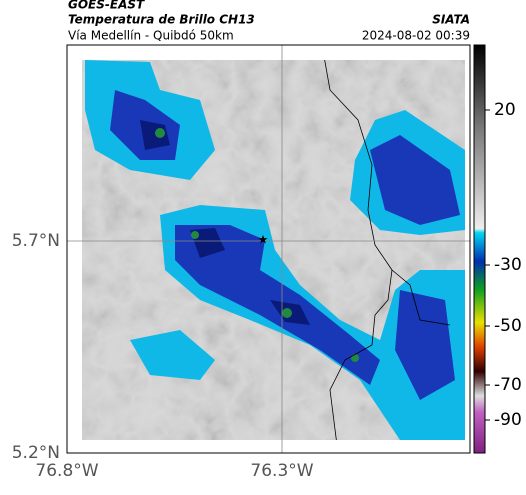 This screenshot has width=526, height=495. What do you see at coordinates (508, 385) in the screenshot?
I see `colorbar-label: -70` at bounding box center [508, 385].